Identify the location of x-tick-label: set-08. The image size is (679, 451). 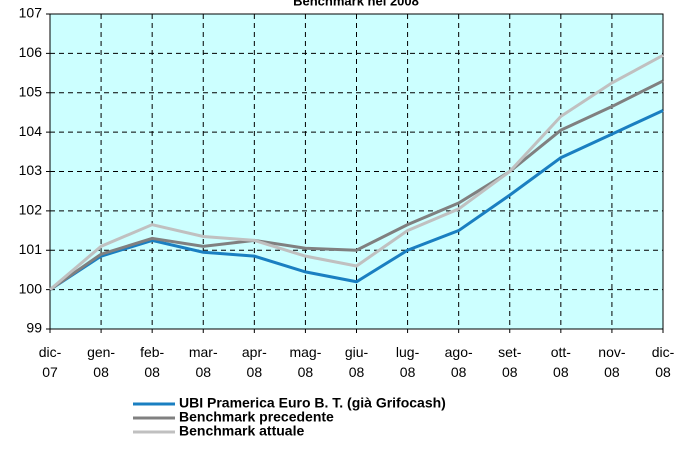
(510, 362).